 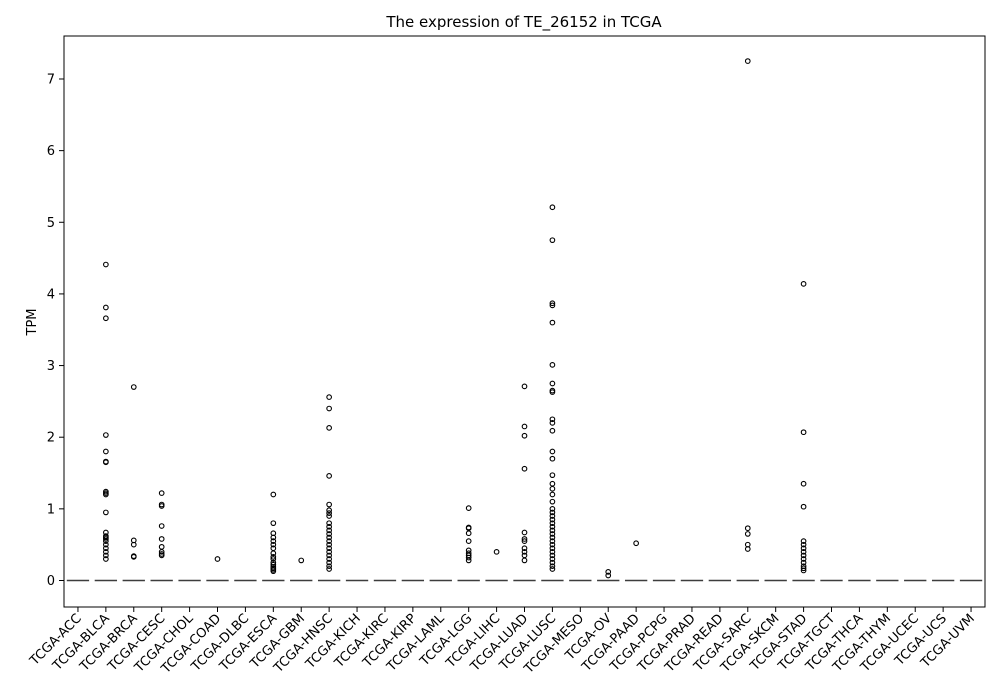 What do you see at coordinates (51, 223) in the screenshot?
I see `y-tick-label: 5` at bounding box center [51, 223].